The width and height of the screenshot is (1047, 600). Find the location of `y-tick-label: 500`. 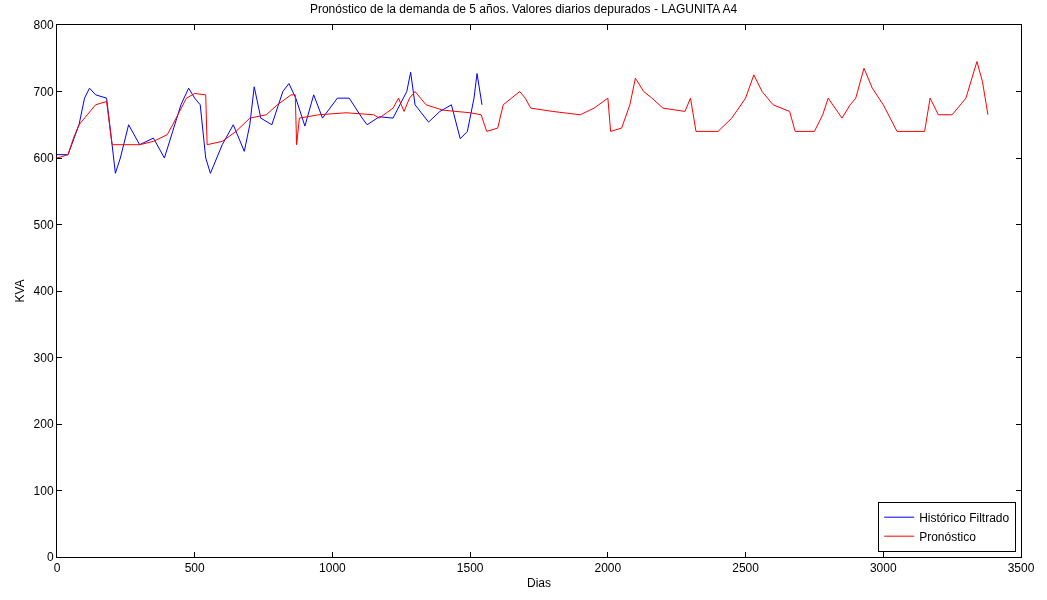

y-tick-label: 500 is located at coordinates (43, 224).